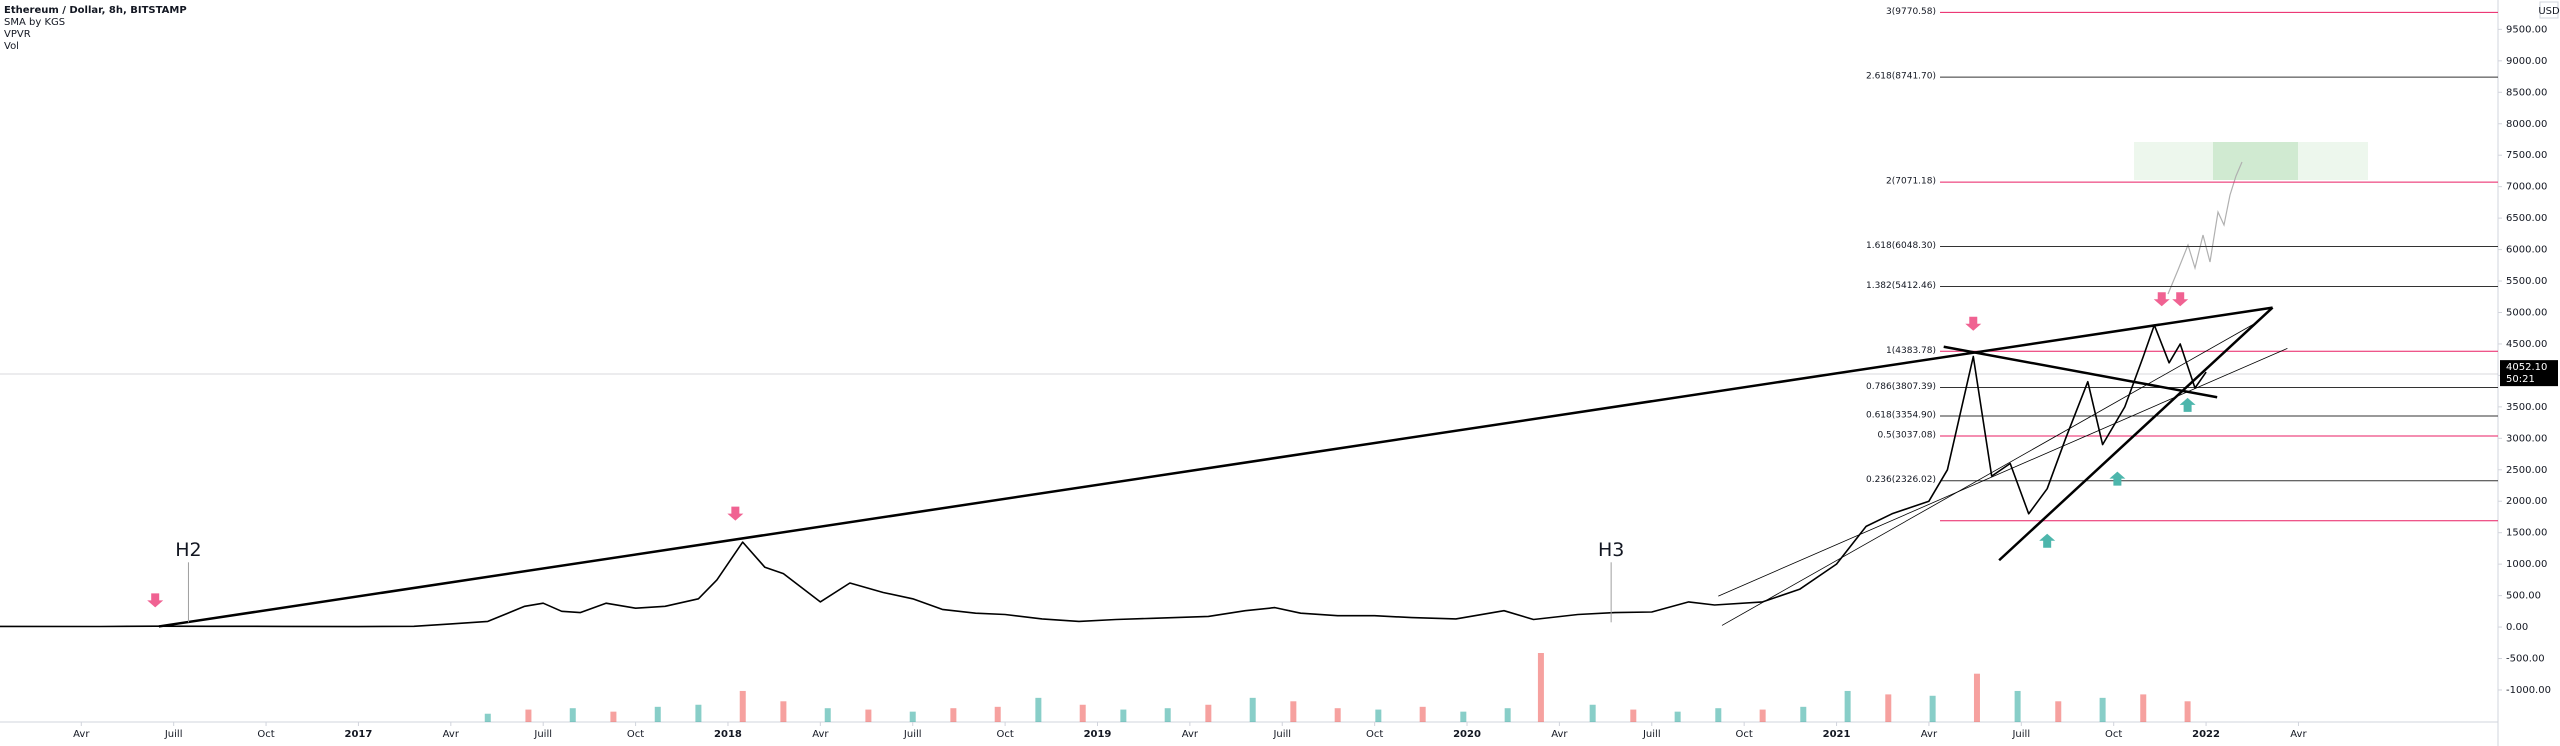 This screenshot has width=2560, height=746. I want to click on fib-label: 1.382(5412.46), so click(1901, 286).